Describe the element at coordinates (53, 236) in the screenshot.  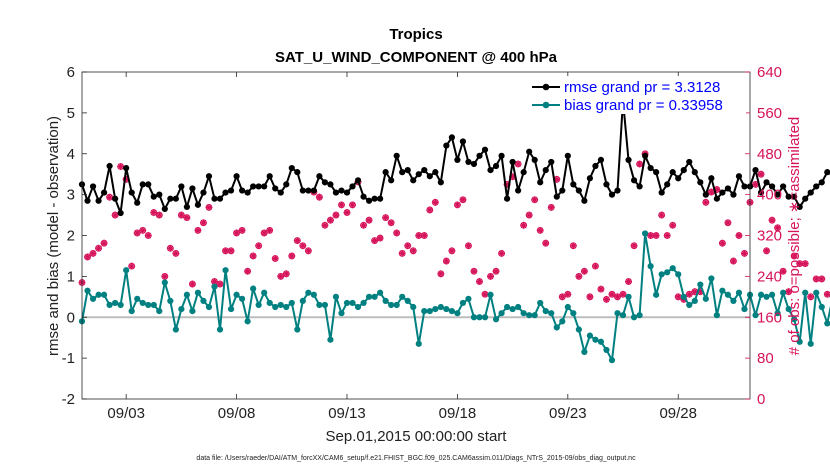
I see `y-axis-label: rmse and bias (model - observation)` at that location.